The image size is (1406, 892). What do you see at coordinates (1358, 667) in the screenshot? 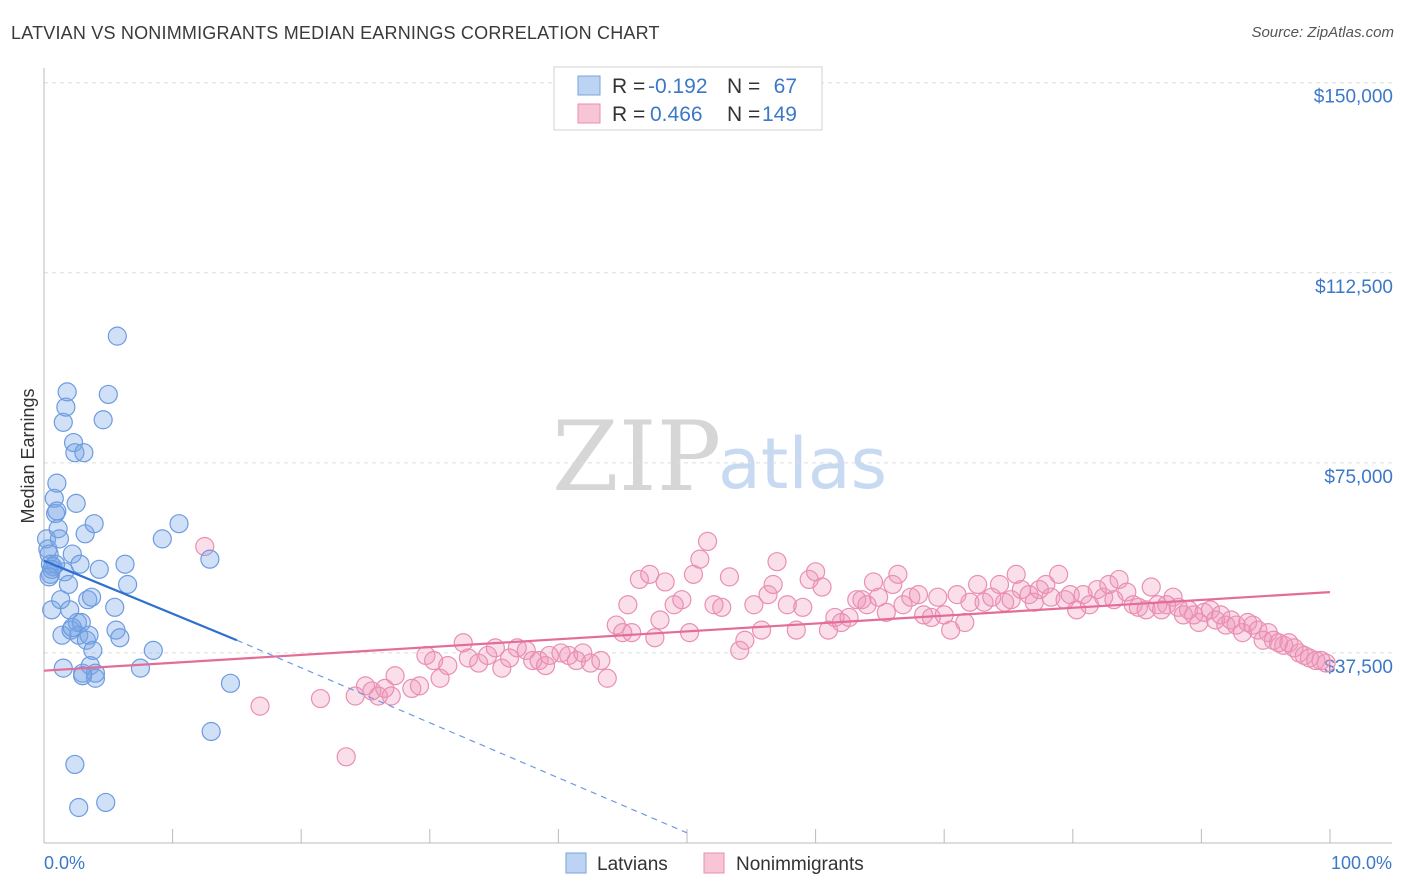
I see `y-tick-label-0: $37,500` at bounding box center [1358, 667].